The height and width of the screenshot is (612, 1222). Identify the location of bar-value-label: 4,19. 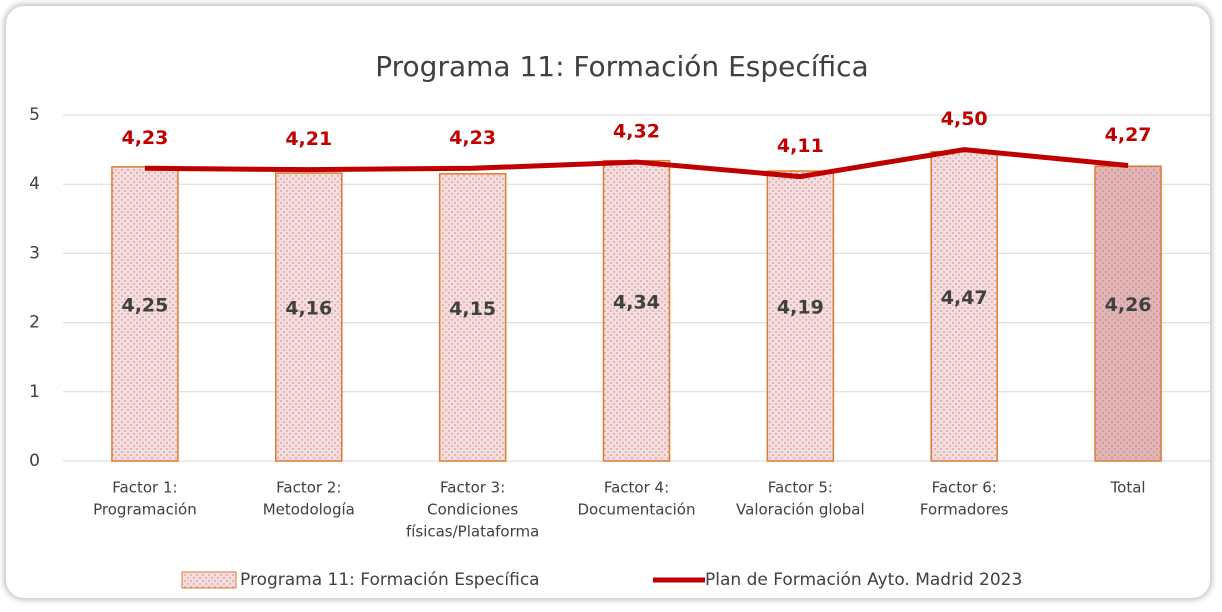
(800, 308).